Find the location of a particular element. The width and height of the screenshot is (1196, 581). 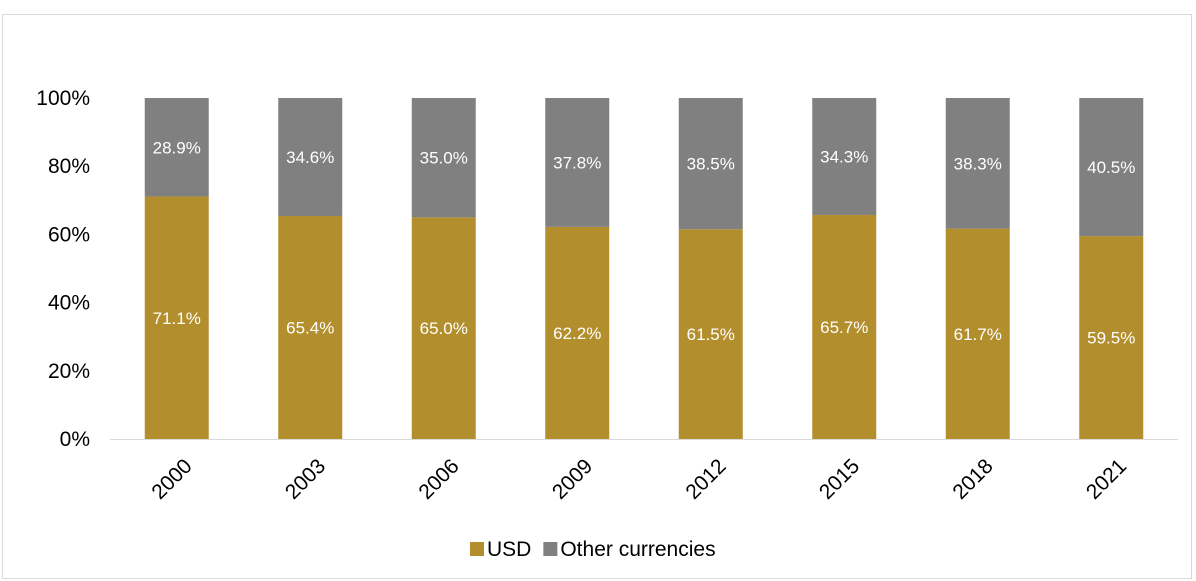

bar-segment-usd-2006 is located at coordinates (443, 328).